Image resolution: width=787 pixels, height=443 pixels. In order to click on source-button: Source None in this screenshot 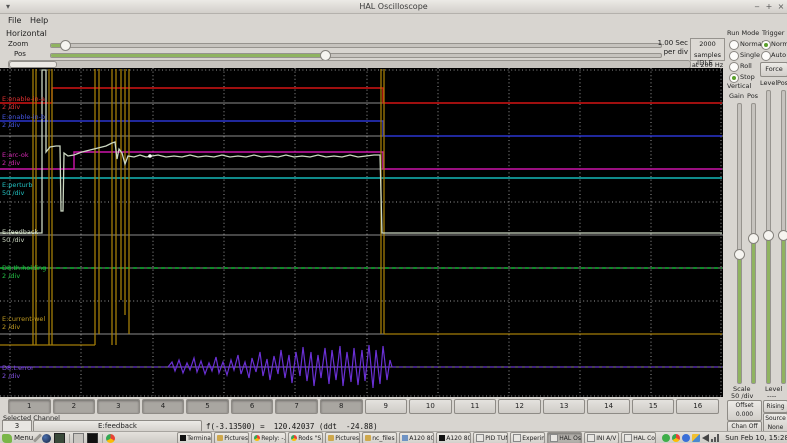, I will do `click(775, 423)`.